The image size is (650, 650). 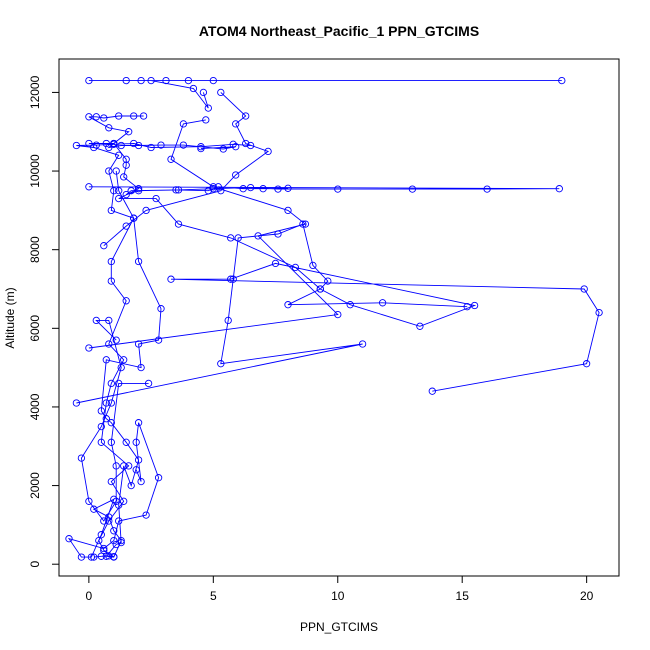 I want to click on chart-title: ATOM4 Northeast_Pacific_1 PPN_GTCIMS, so click(x=339, y=31).